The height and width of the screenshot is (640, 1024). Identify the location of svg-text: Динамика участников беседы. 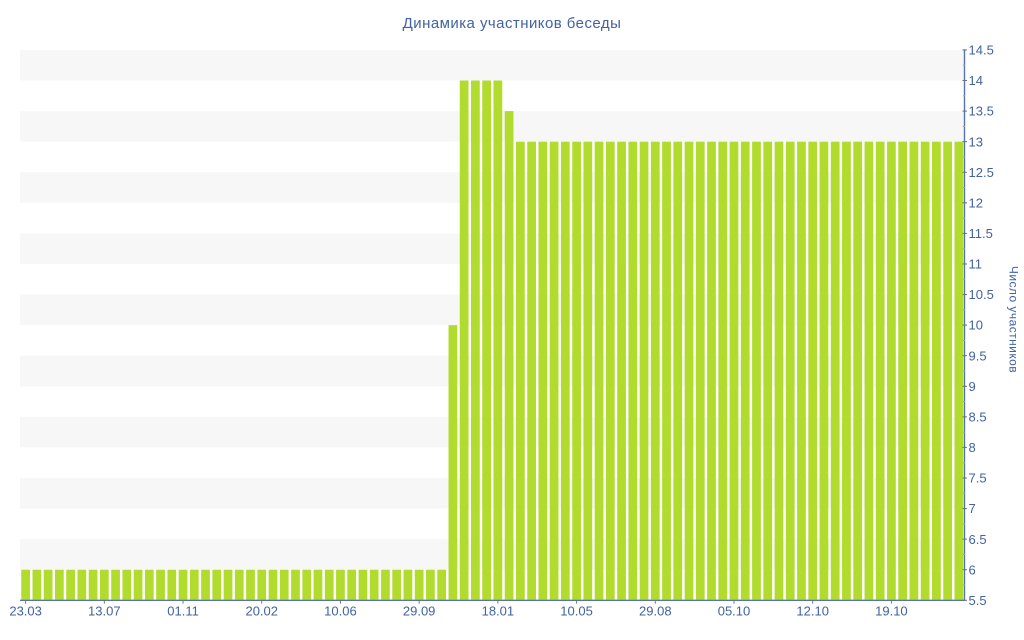
(512, 23).